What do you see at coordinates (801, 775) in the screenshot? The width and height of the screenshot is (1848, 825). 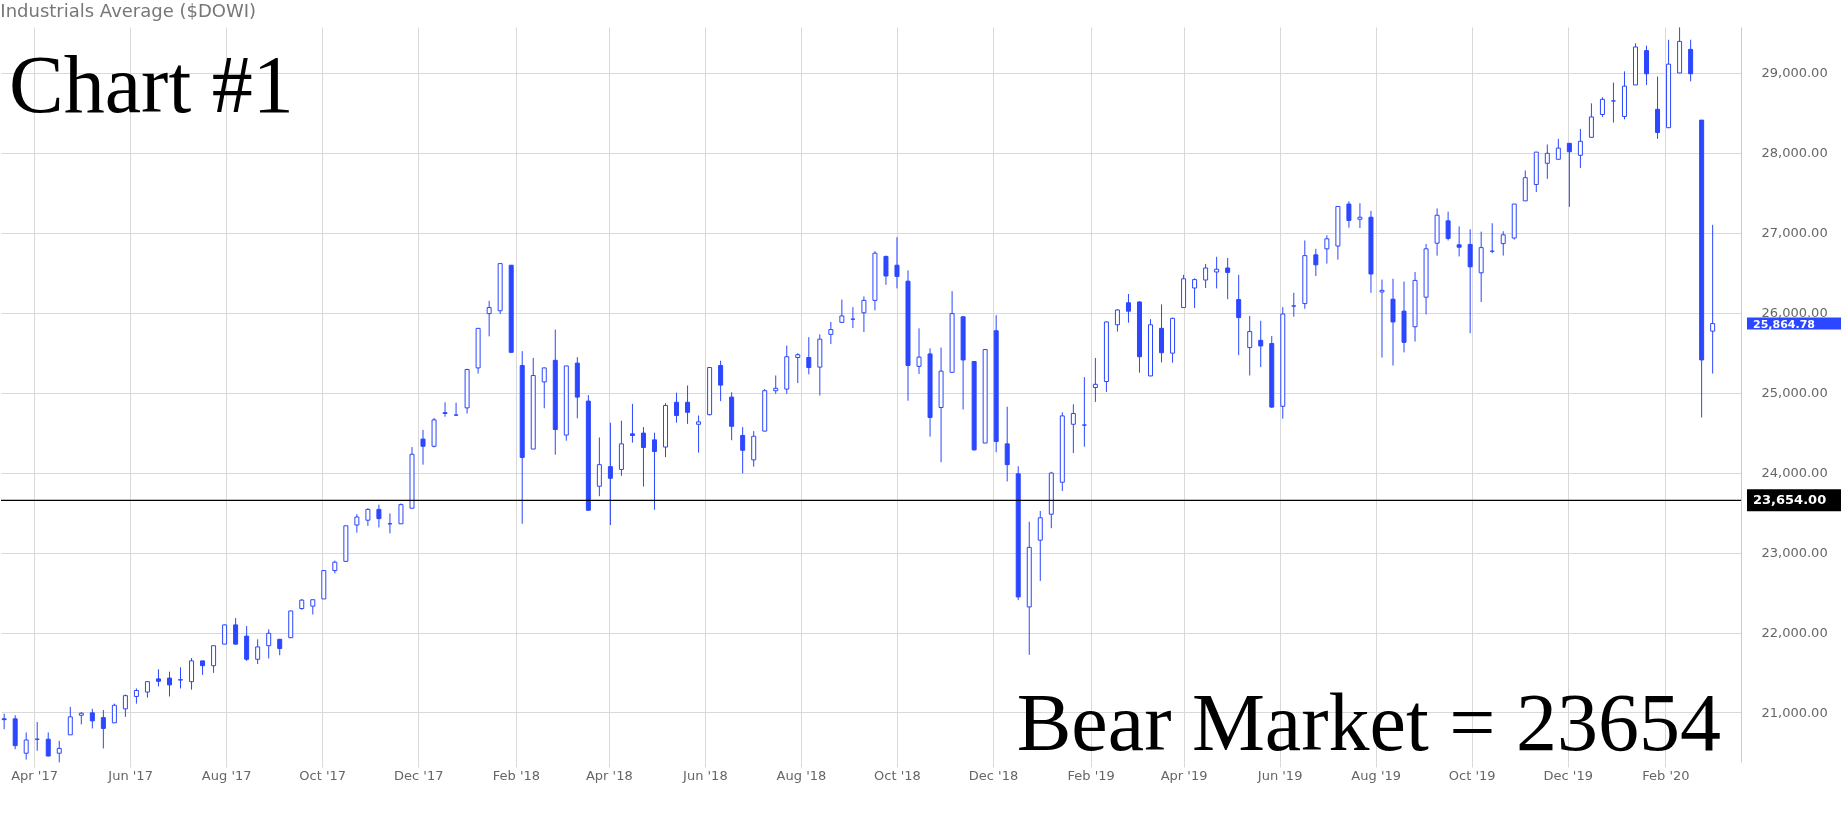 I see `x-tick-label: Aug '18` at bounding box center [801, 775].